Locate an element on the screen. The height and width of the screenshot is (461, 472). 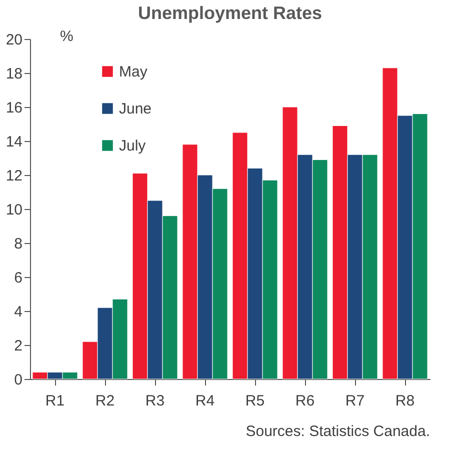
y-tick-label: 10 is located at coordinates (14, 210).